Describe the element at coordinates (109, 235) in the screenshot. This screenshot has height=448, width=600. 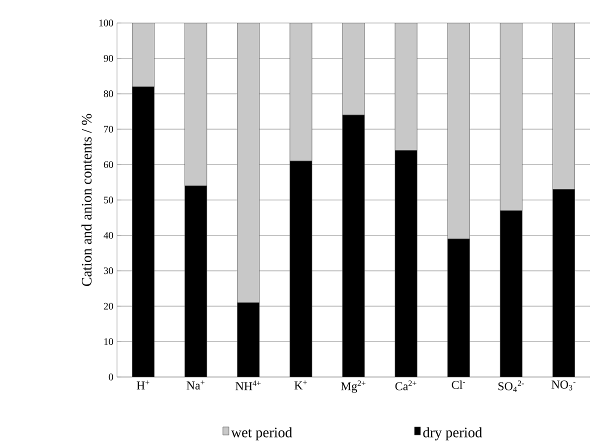
I see `y-tick-label: 40` at that location.